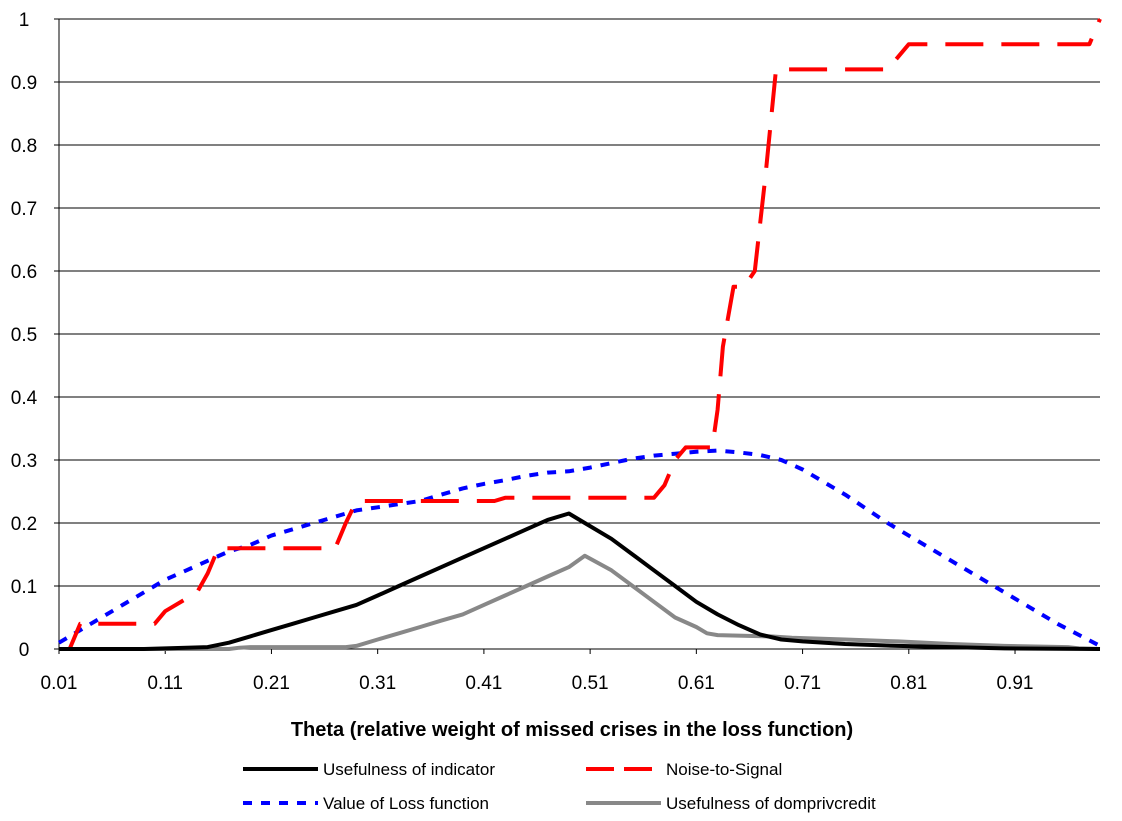  Describe the element at coordinates (483, 683) in the screenshot. I see `x-tick-label: 0.41` at that location.